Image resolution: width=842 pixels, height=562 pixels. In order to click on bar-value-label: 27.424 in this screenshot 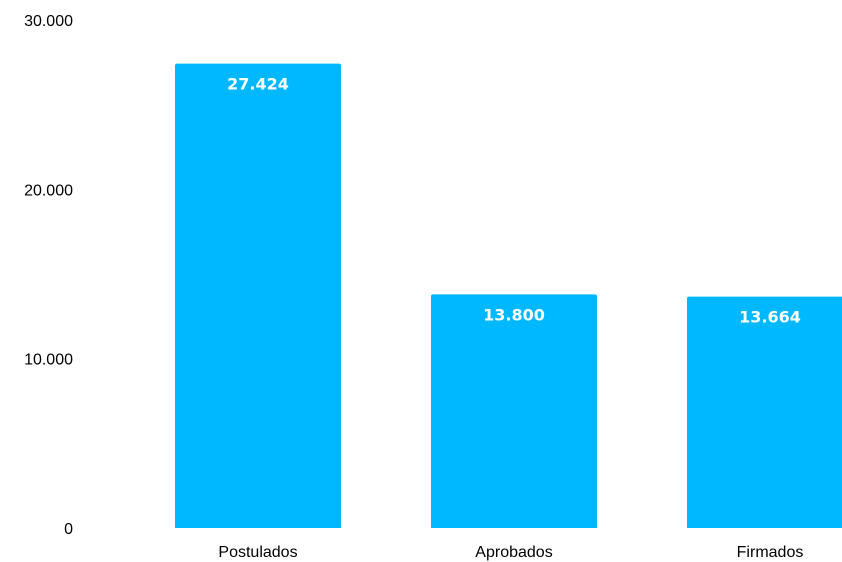, I will do `click(258, 84)`.